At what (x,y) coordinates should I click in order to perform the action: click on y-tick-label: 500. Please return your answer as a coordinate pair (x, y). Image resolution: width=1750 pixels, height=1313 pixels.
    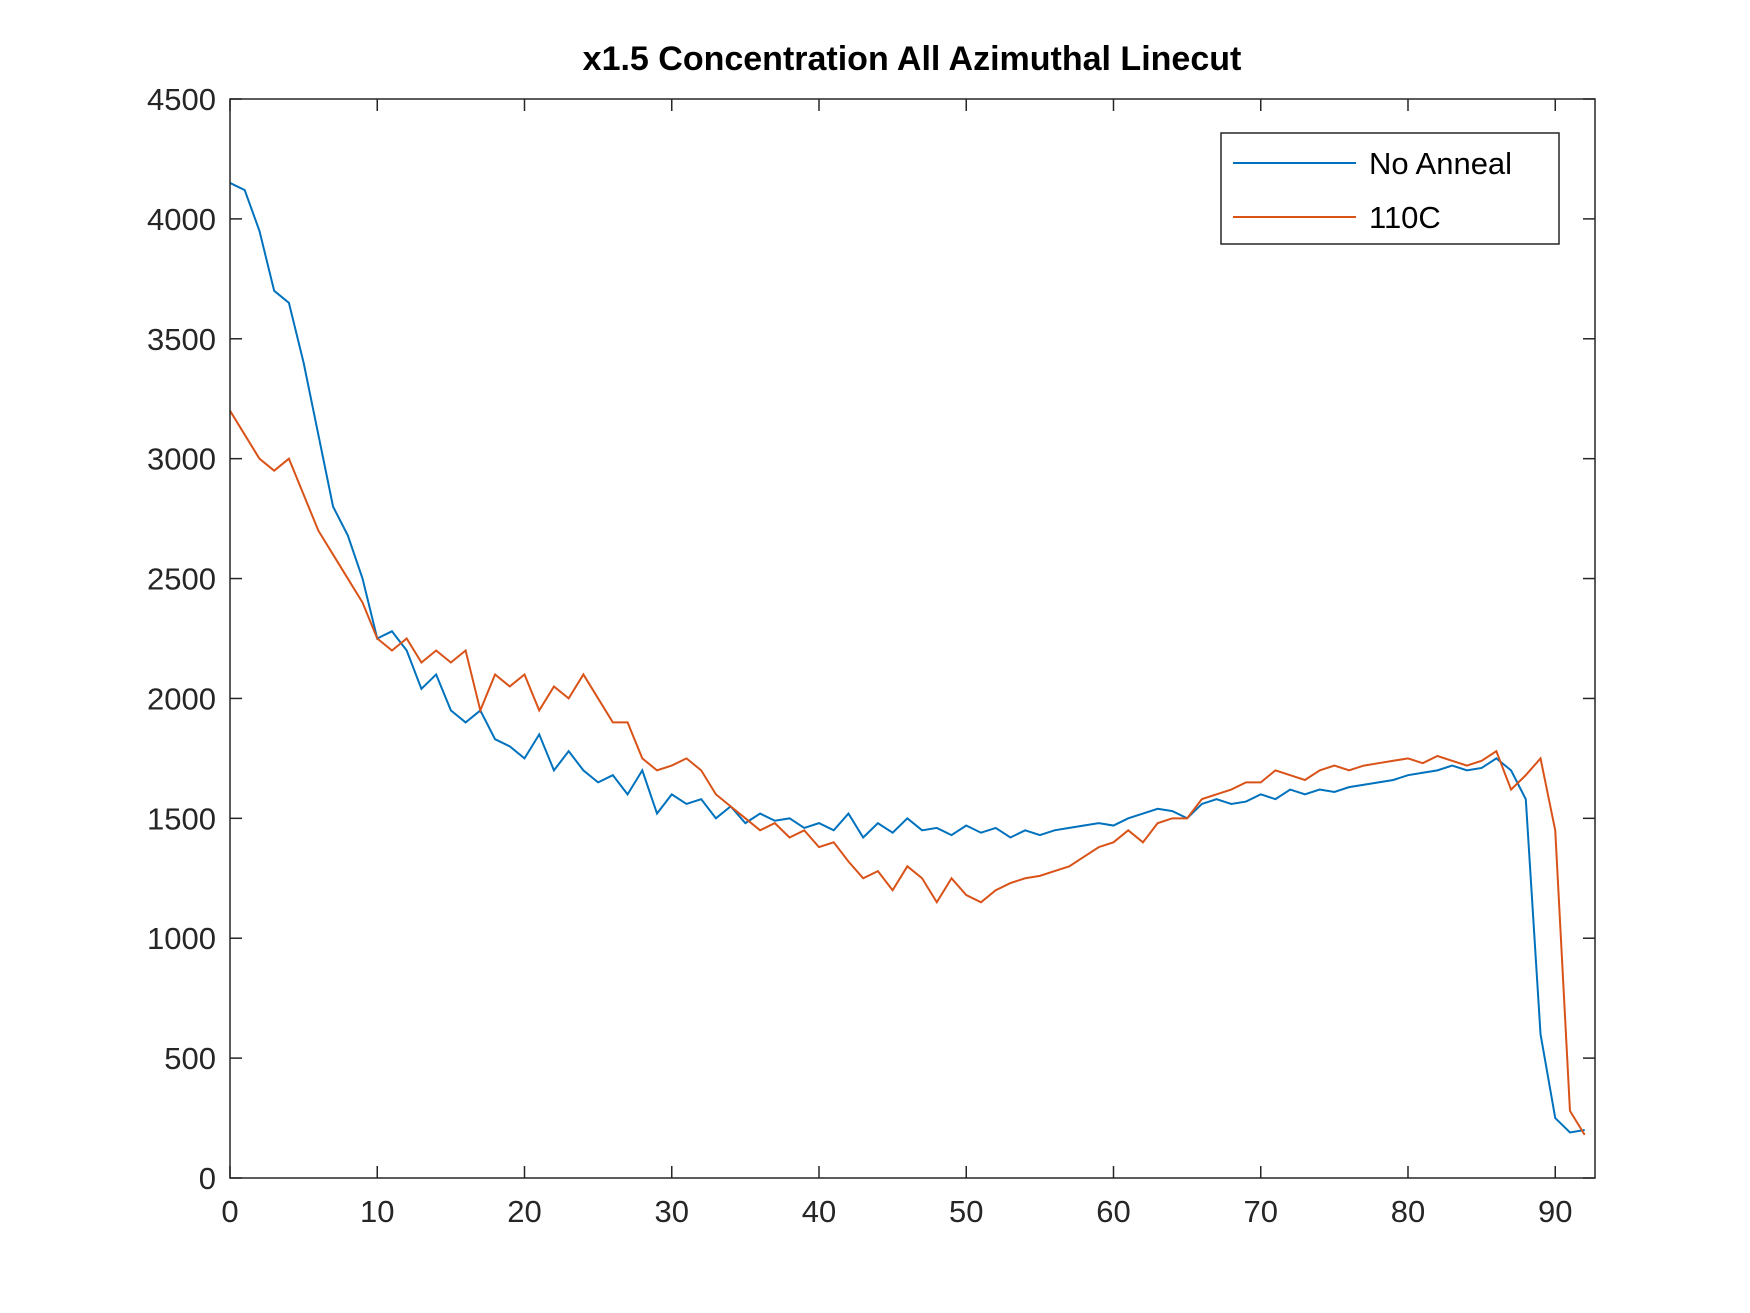
    Looking at the image, I should click on (190, 1058).